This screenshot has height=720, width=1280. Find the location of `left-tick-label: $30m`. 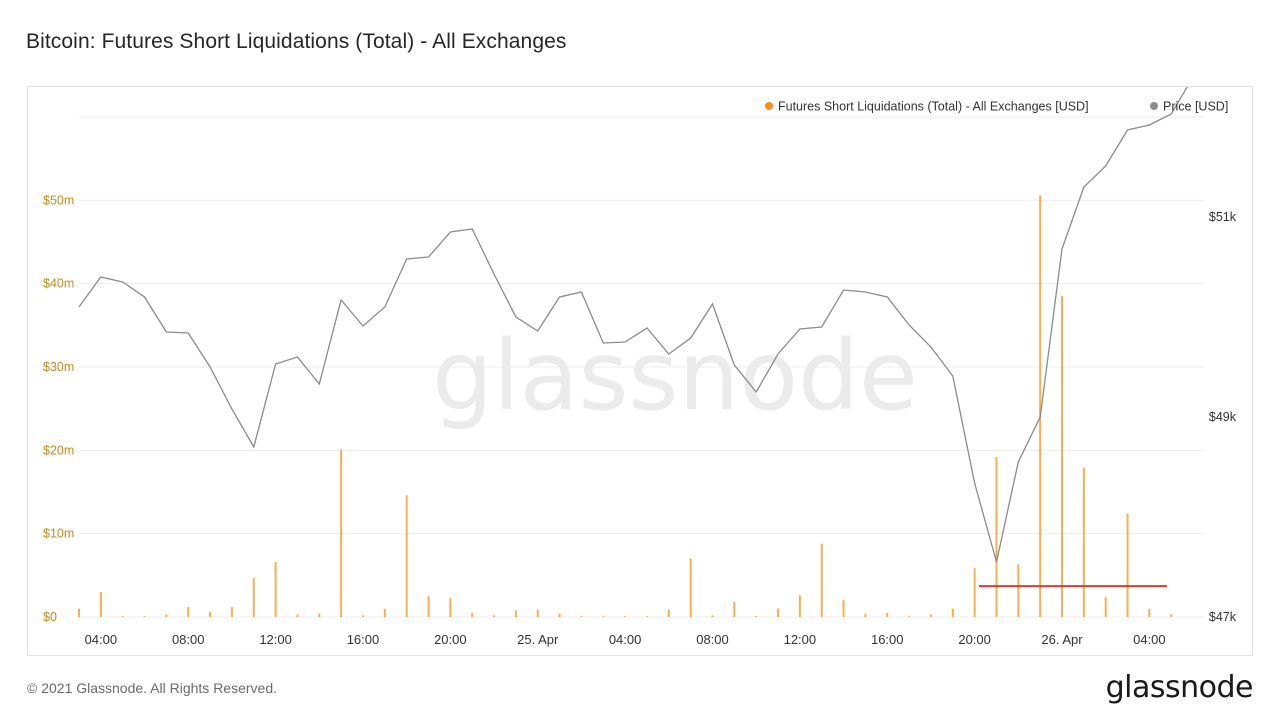

left-tick-label: $30m is located at coordinates (58, 367).